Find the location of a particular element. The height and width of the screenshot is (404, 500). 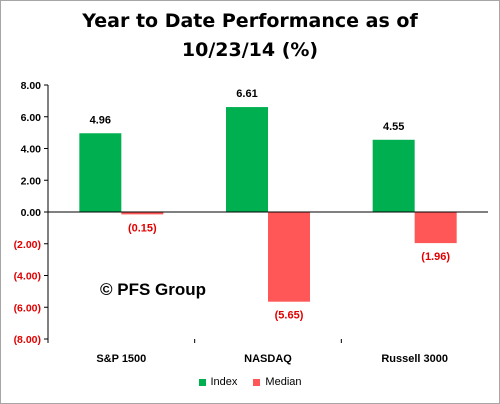

data-label-median-1: (5.65) is located at coordinates (289, 316).